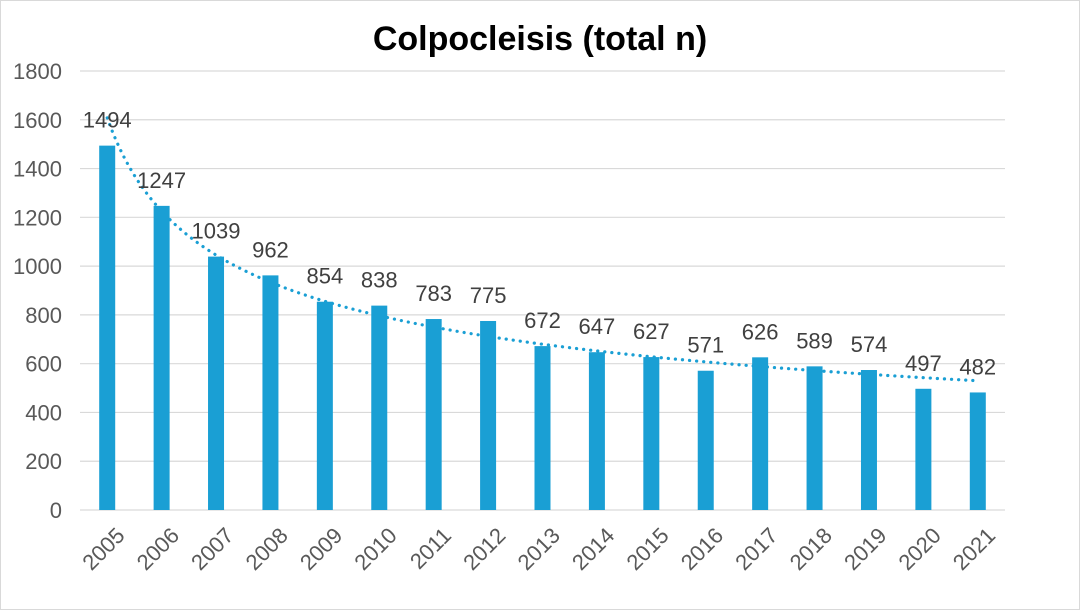  I want to click on x-tick-label: 2018, so click(811, 549).